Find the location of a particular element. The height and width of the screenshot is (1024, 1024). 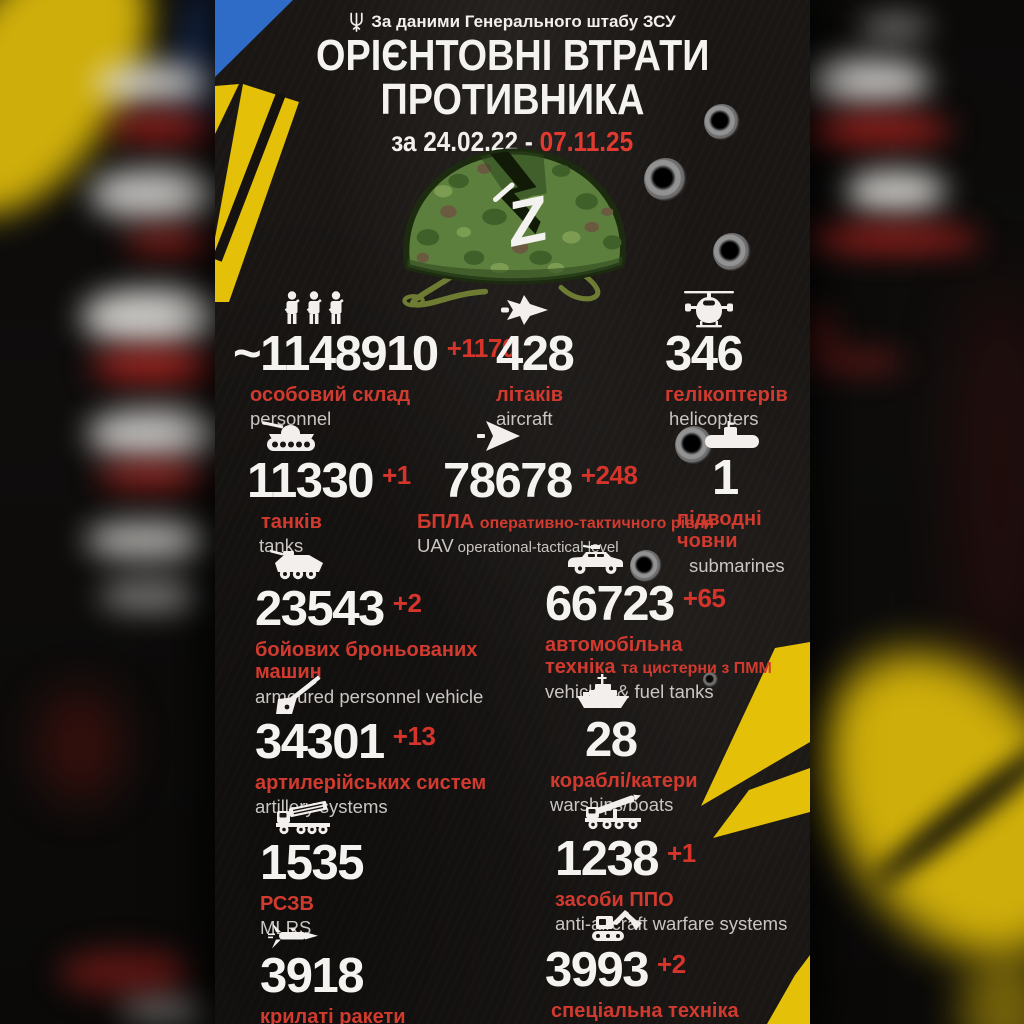

stat-value: 78678 is located at coordinates (508, 481).